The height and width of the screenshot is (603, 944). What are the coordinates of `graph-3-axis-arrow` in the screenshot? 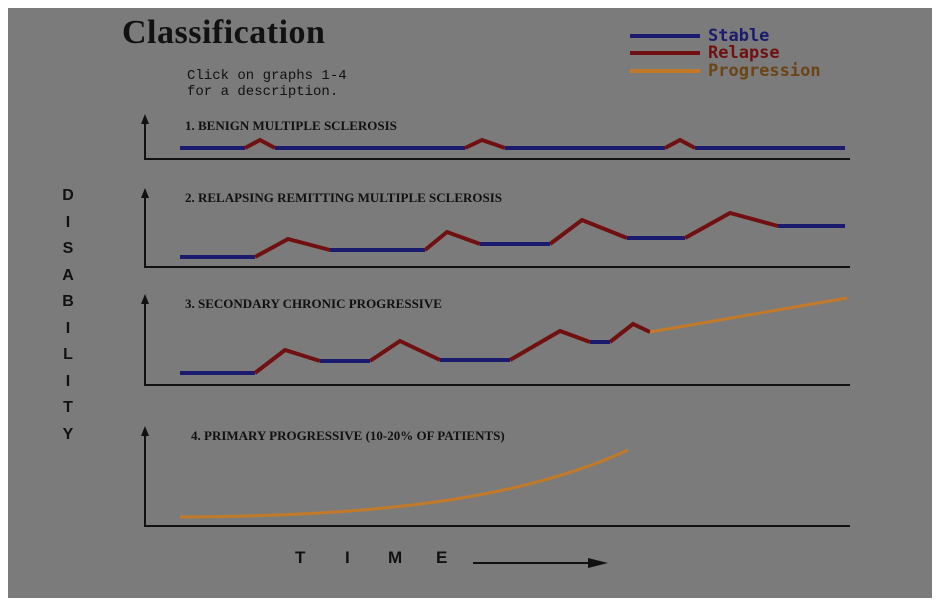 It's located at (145, 299).